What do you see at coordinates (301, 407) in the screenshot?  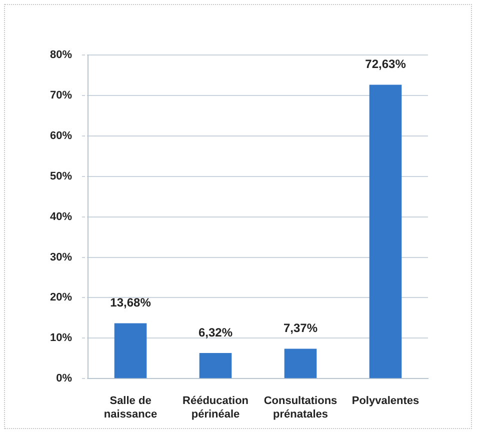 I see `x-tick-label: Consultations prénatales` at bounding box center [301, 407].